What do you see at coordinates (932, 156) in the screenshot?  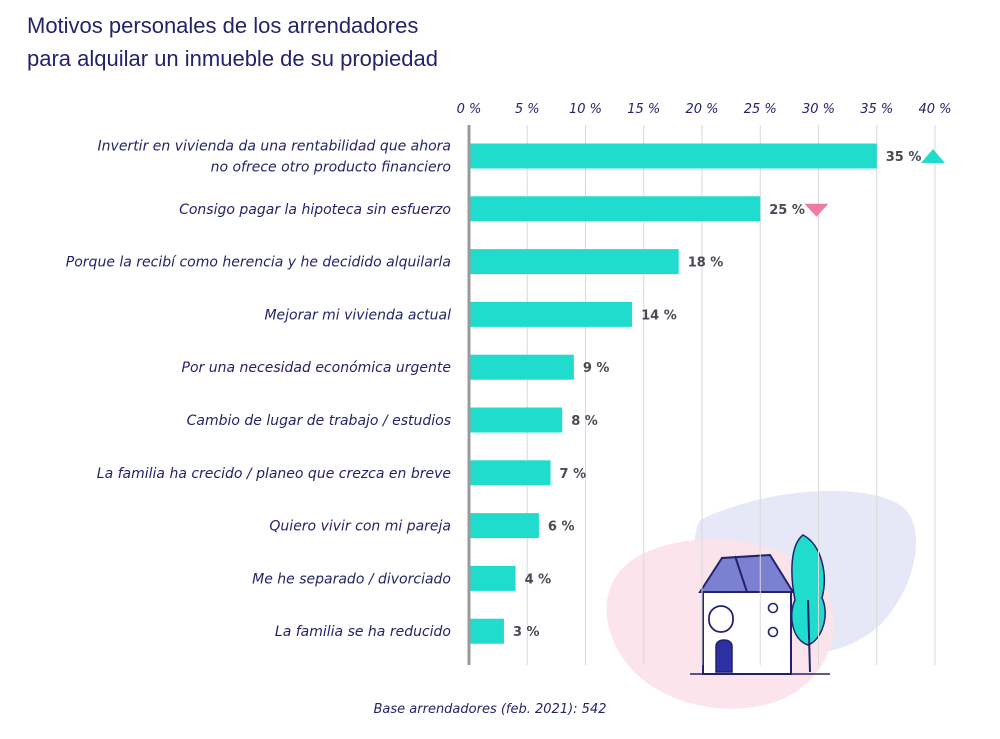 I see `trend-up-icon` at bounding box center [932, 156].